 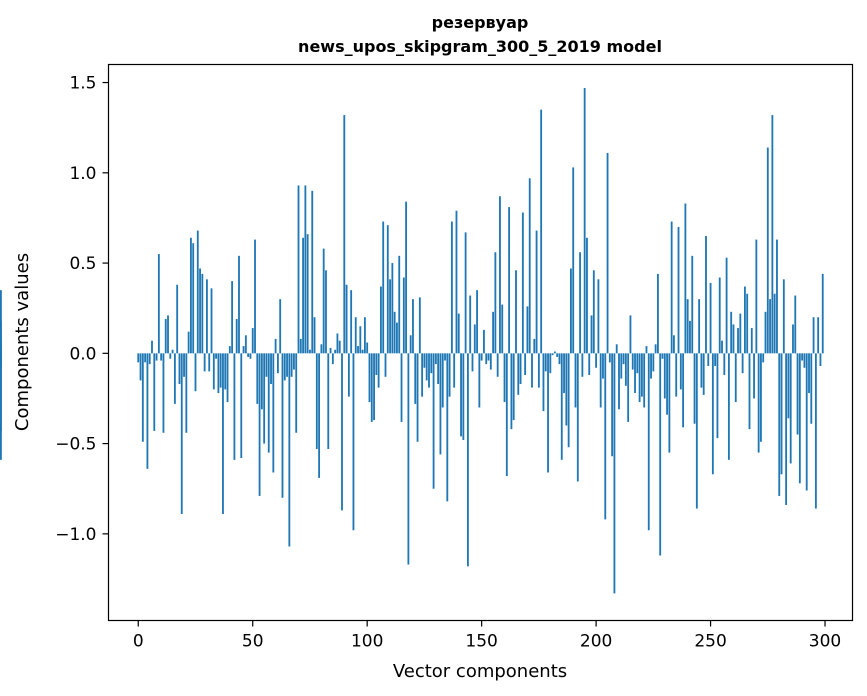 I want to click on x-tick-label: 300, so click(x=825, y=642).